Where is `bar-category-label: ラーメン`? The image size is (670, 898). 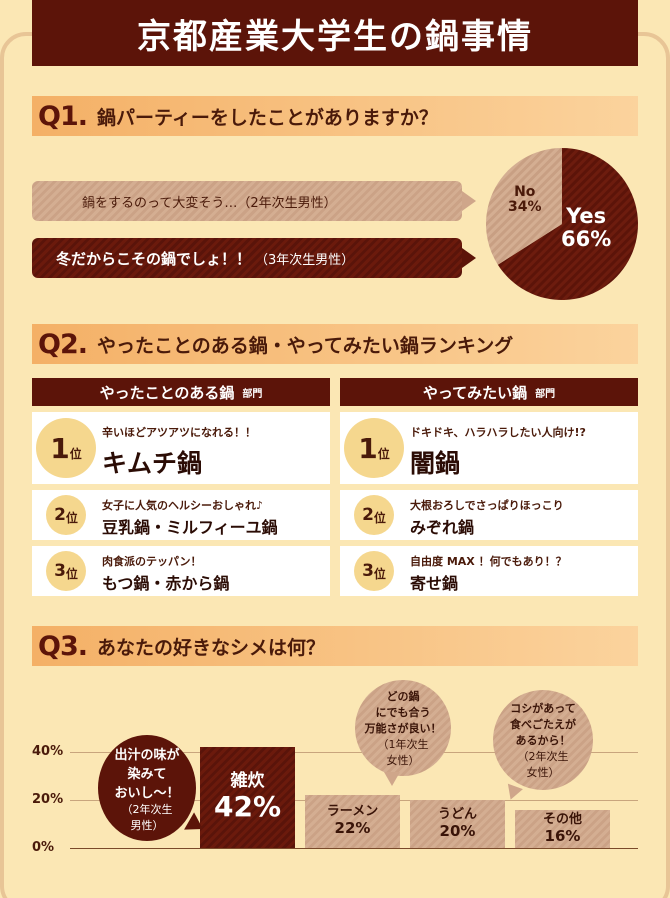 bar-category-label: ラーメン is located at coordinates (352, 812).